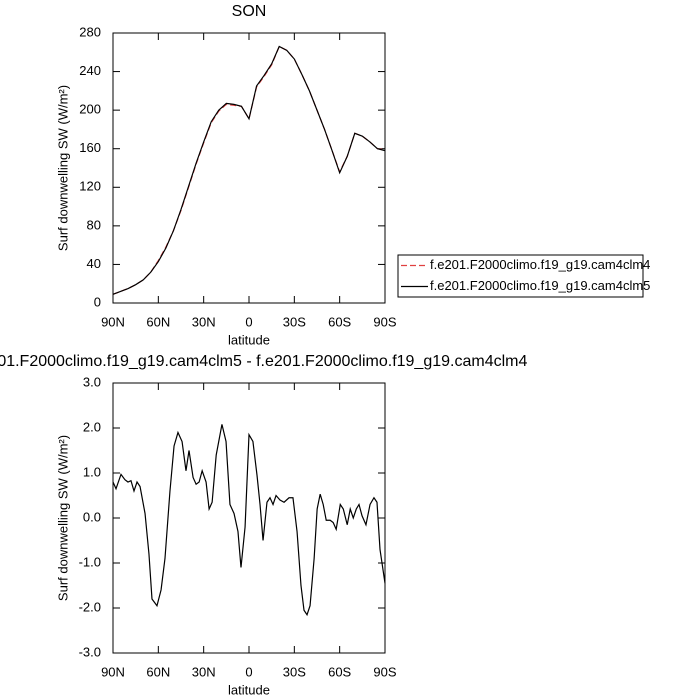 This screenshot has height=700, width=700. Describe the element at coordinates (90, 651) in the screenshot. I see `y-tick-label: -3.0` at that location.